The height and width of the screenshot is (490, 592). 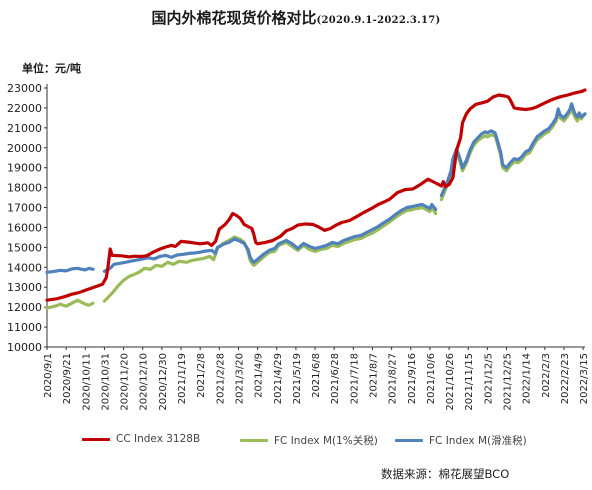 What do you see at coordinates (378, 20) in the screenshot?
I see `chart-subtitle: (2020.9.1-2022.3.17)` at bounding box center [378, 20].